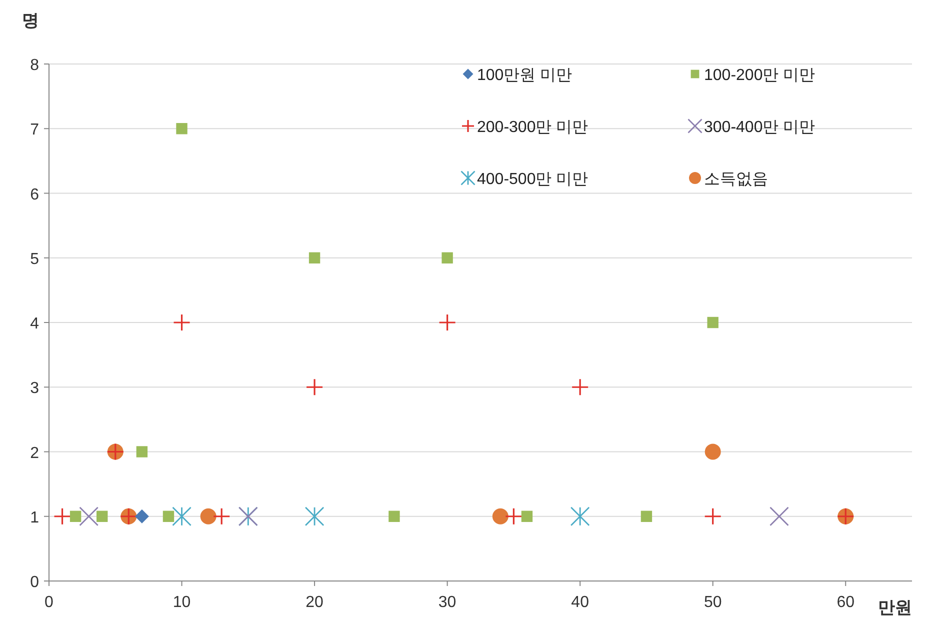 The height and width of the screenshot is (630, 925). What do you see at coordinates (895, 607) in the screenshot?
I see `x-axis-title: 만원` at bounding box center [895, 607].